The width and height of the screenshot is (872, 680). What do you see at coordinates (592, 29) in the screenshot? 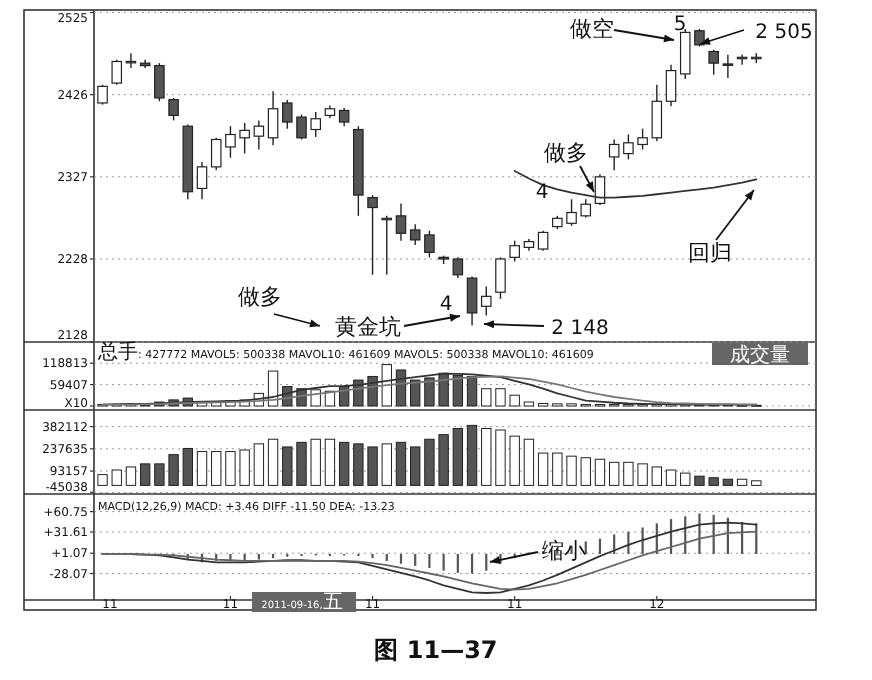
I see `annotation: 做空` at bounding box center [592, 29].